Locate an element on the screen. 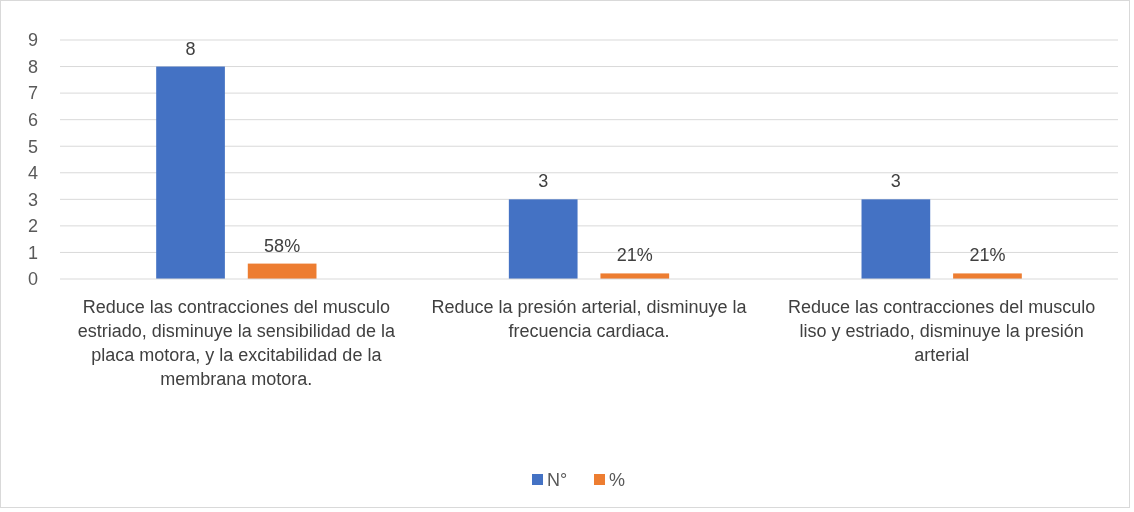  legend-label: % is located at coordinates (617, 480).